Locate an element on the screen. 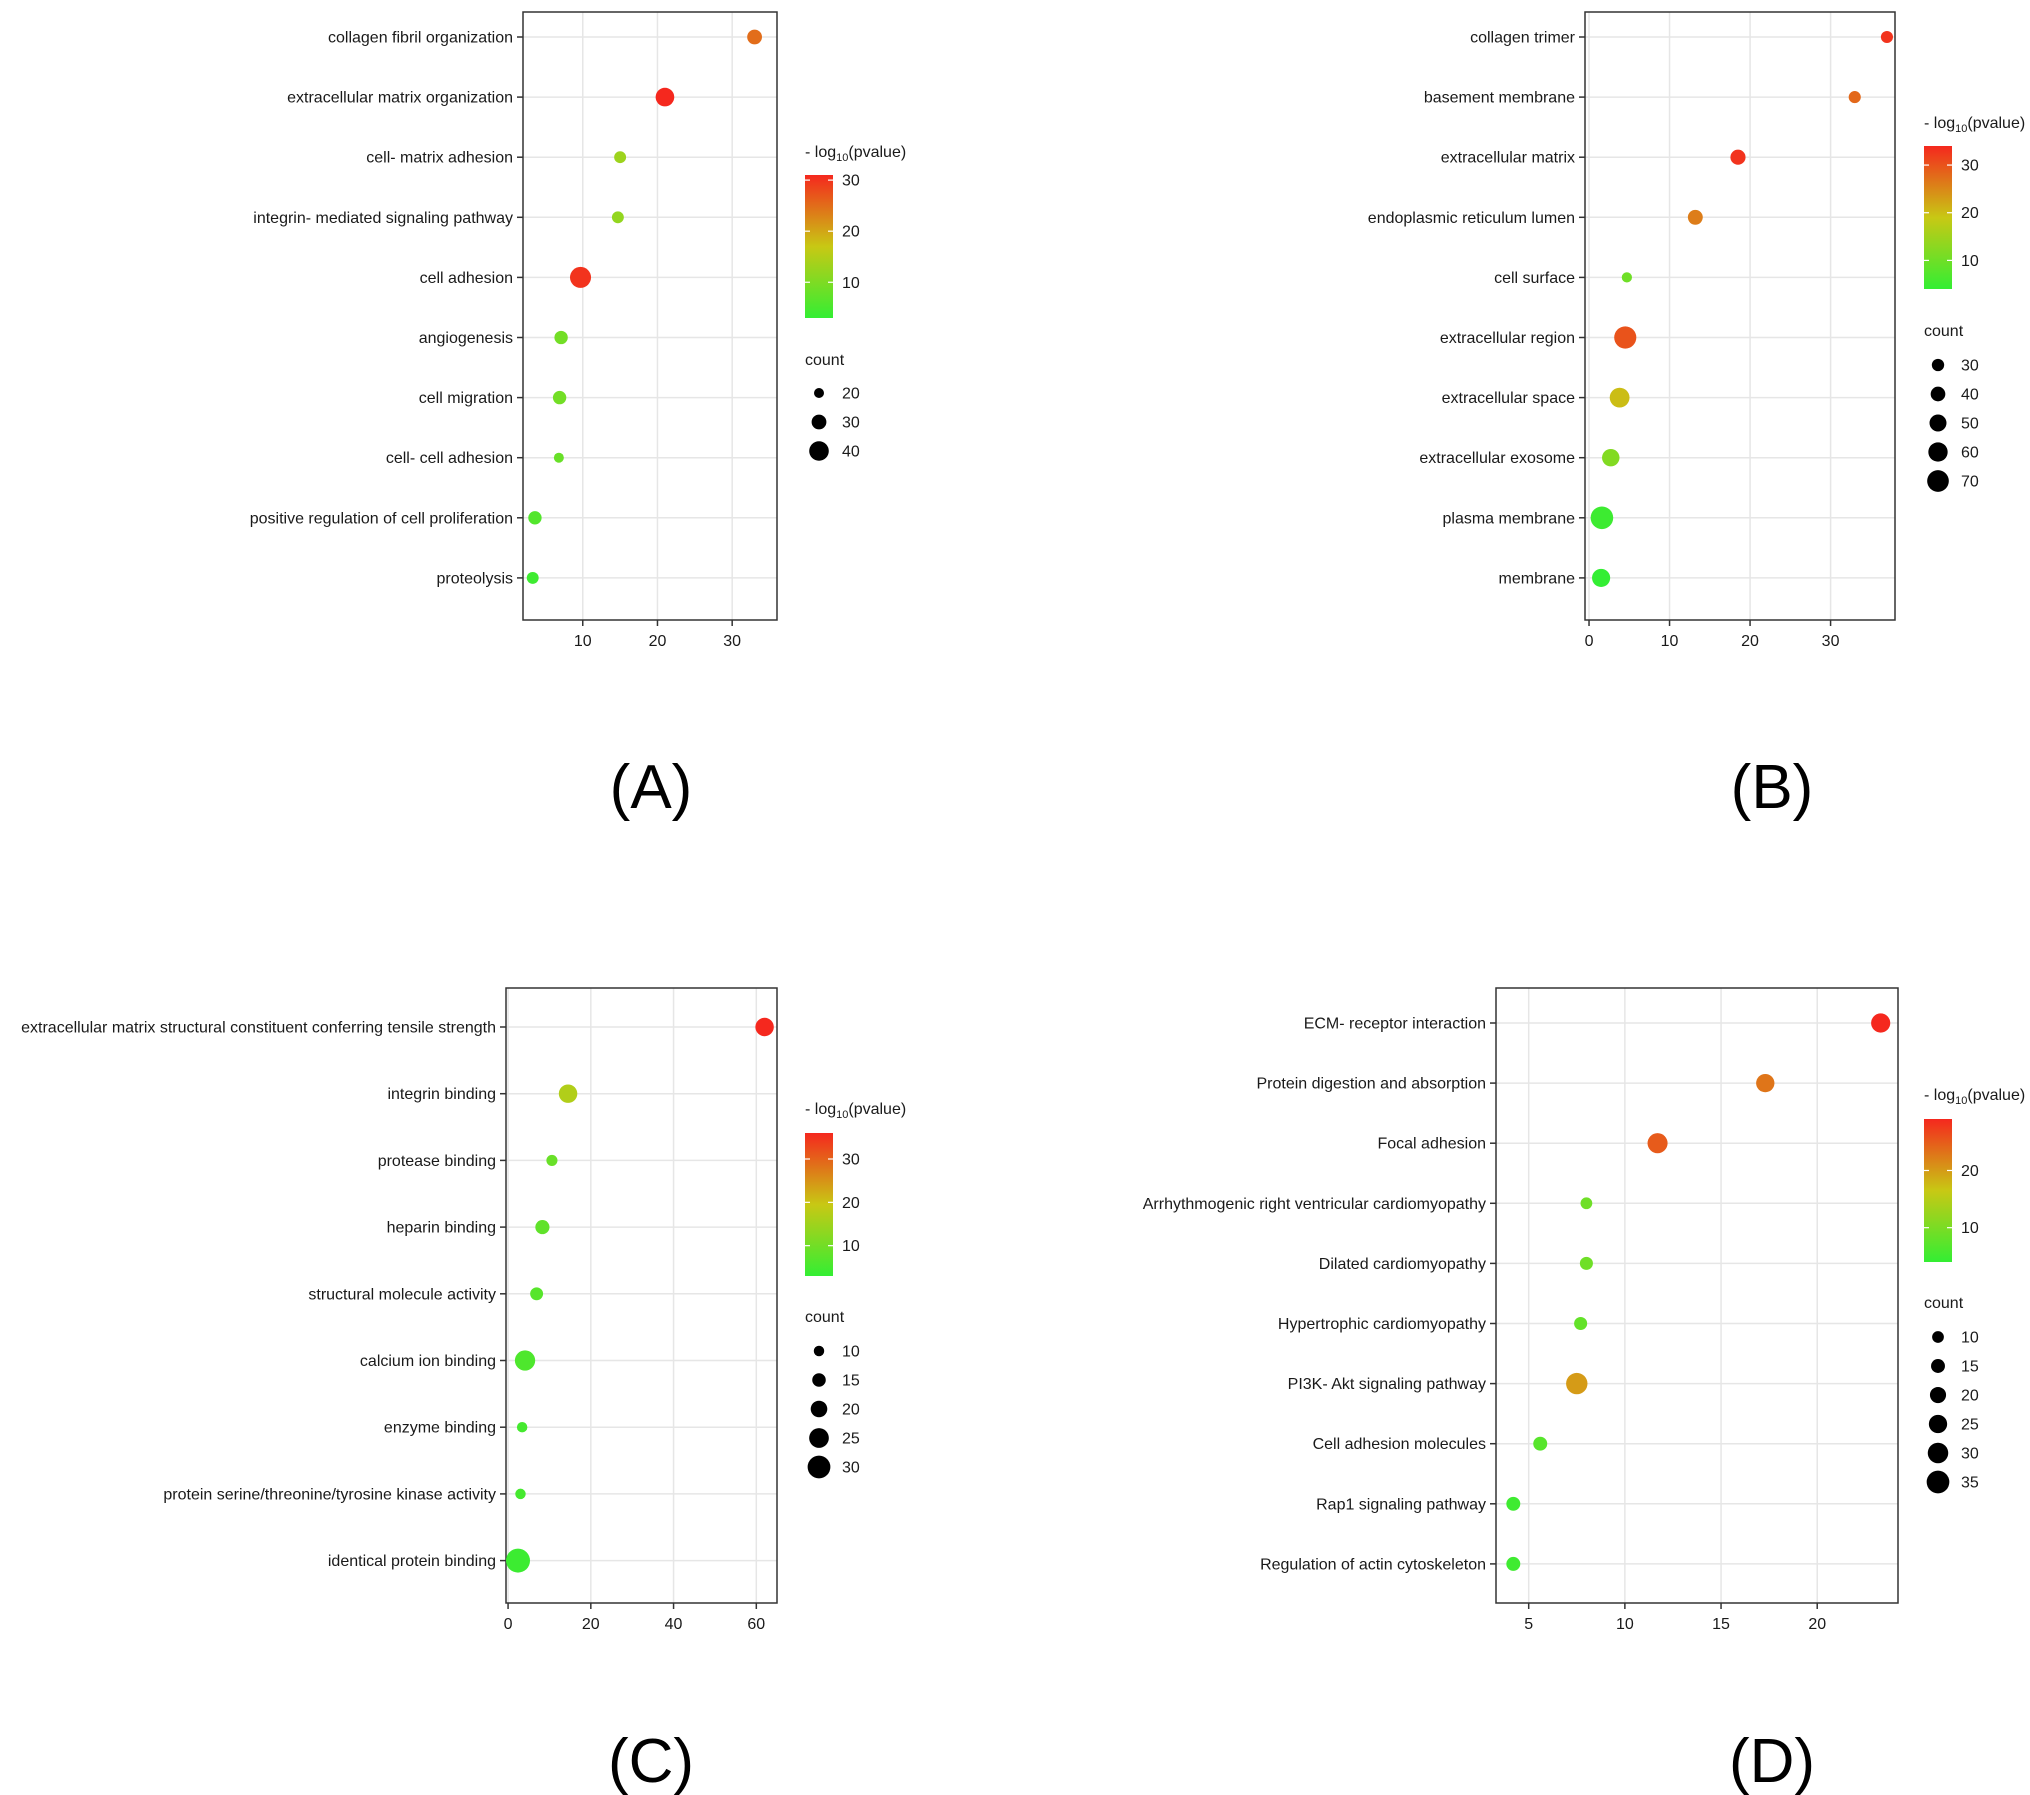 This screenshot has width=2030, height=1795. x-tick-label: 15 is located at coordinates (1721, 1624).